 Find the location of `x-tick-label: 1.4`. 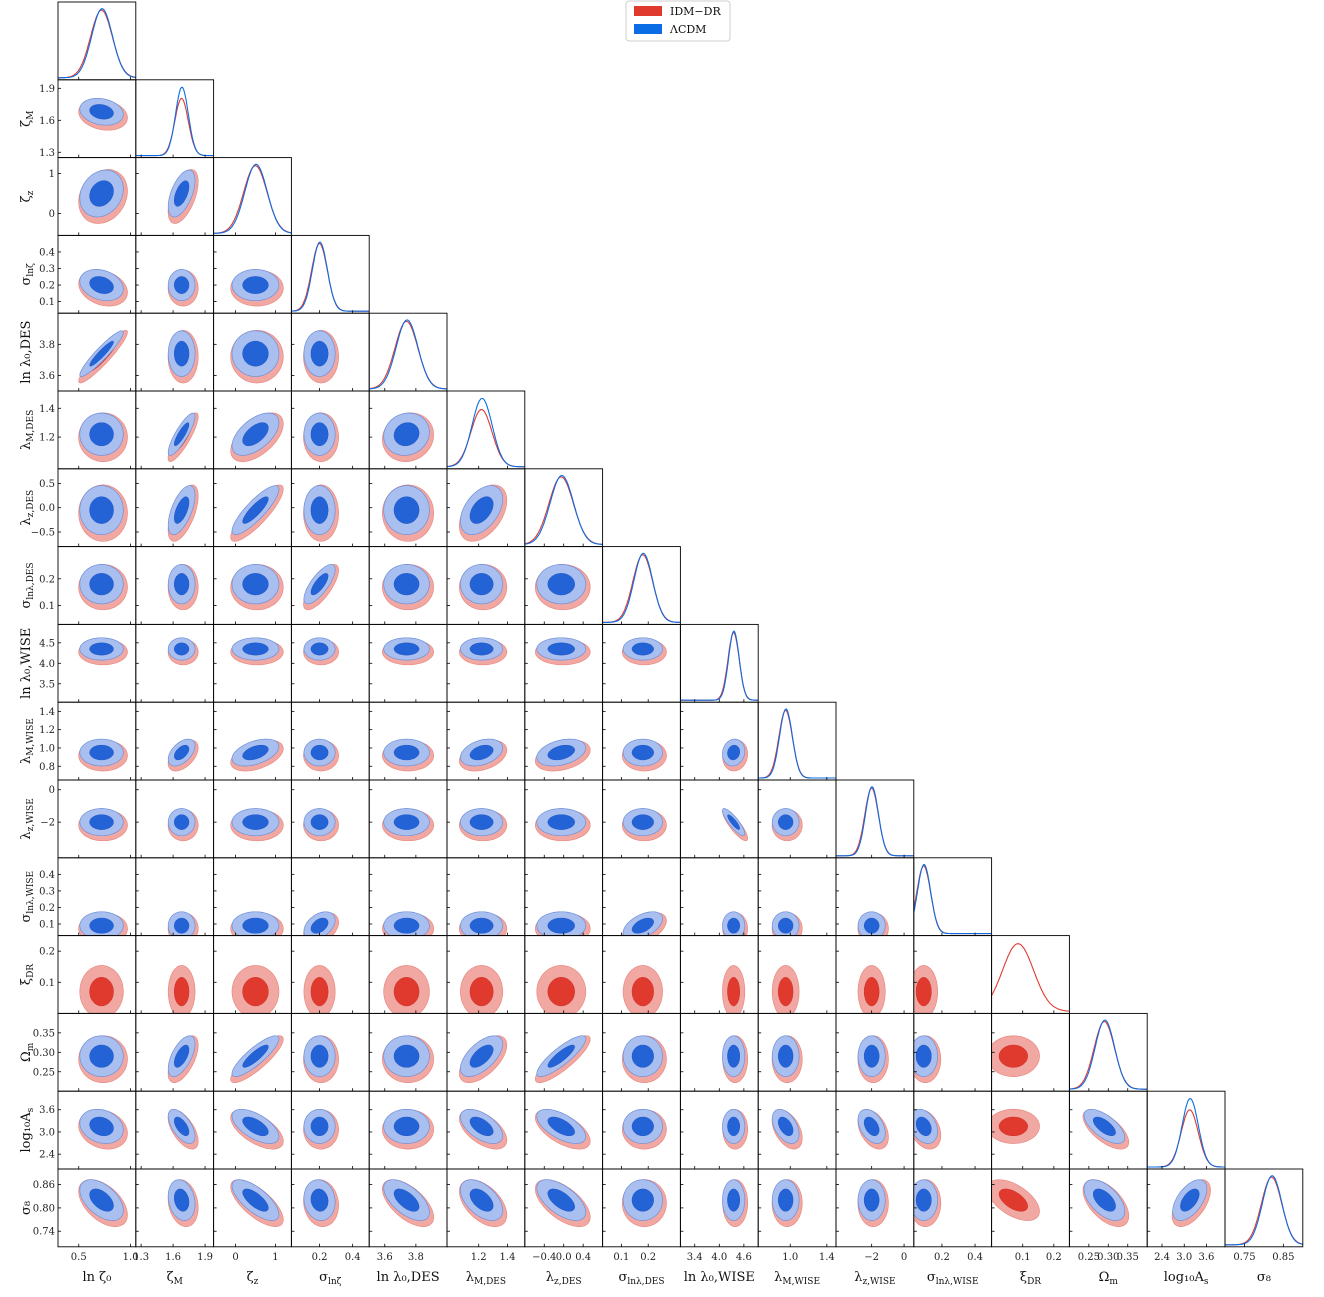

x-tick-label: 1.4 is located at coordinates (508, 1257).